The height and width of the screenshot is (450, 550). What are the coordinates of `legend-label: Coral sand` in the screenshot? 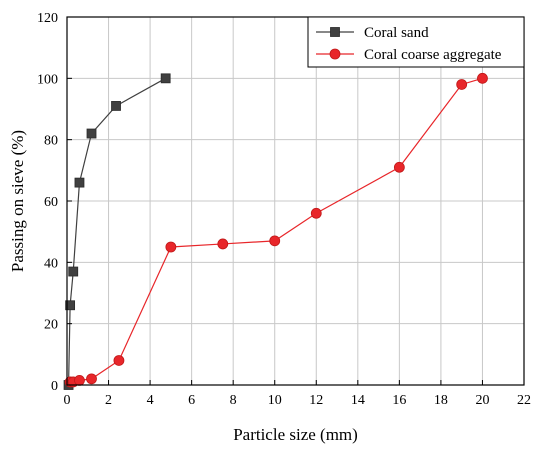 It's located at (396, 33).